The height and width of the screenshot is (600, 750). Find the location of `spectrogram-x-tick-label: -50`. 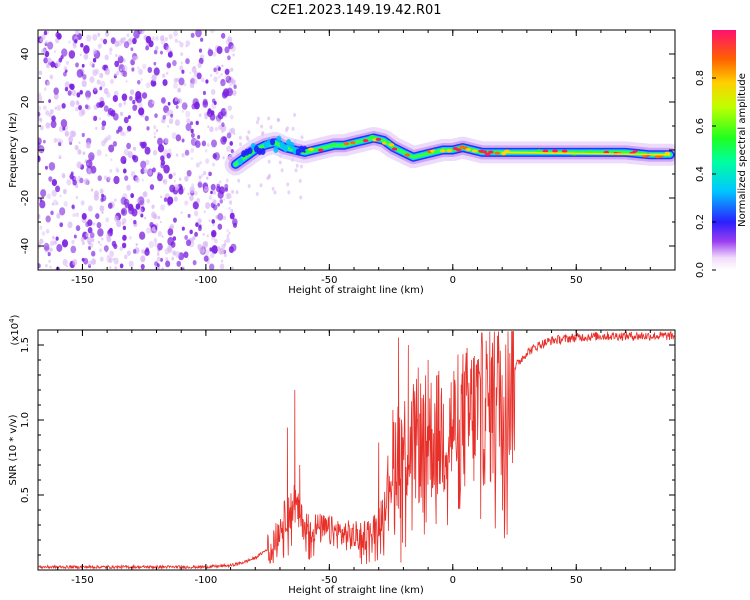

spectrogram-x-tick-label: -50 is located at coordinates (329, 280).